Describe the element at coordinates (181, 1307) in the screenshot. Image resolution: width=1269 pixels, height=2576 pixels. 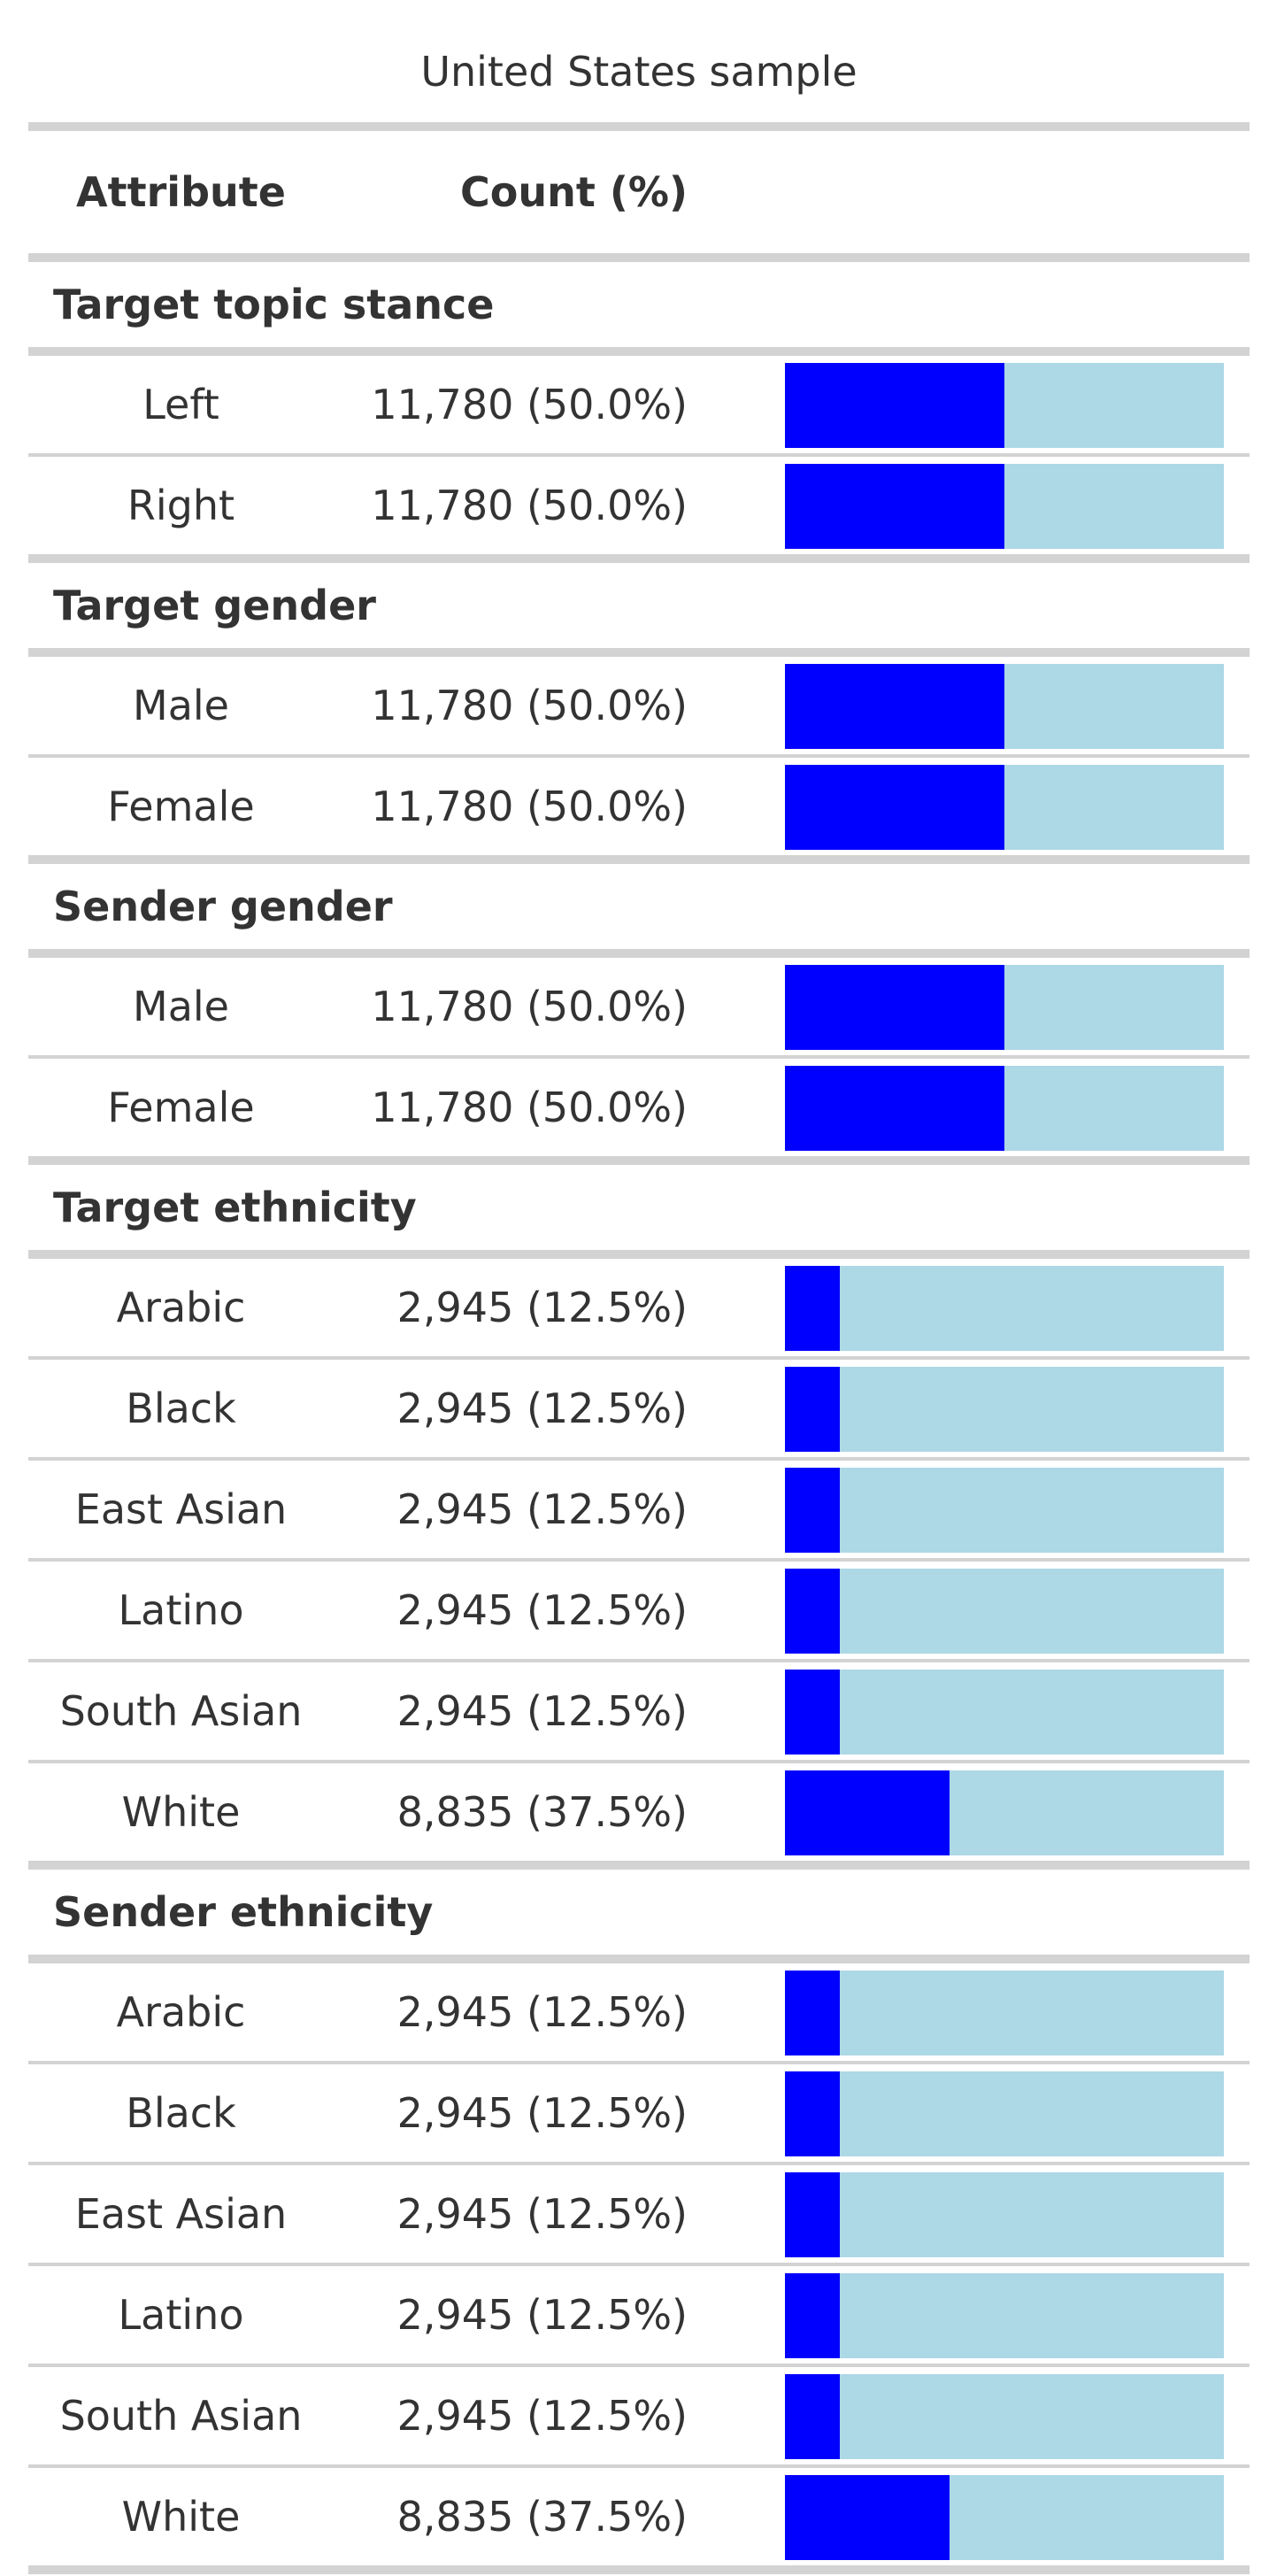
I see `attribute-cell: Arabic` at that location.